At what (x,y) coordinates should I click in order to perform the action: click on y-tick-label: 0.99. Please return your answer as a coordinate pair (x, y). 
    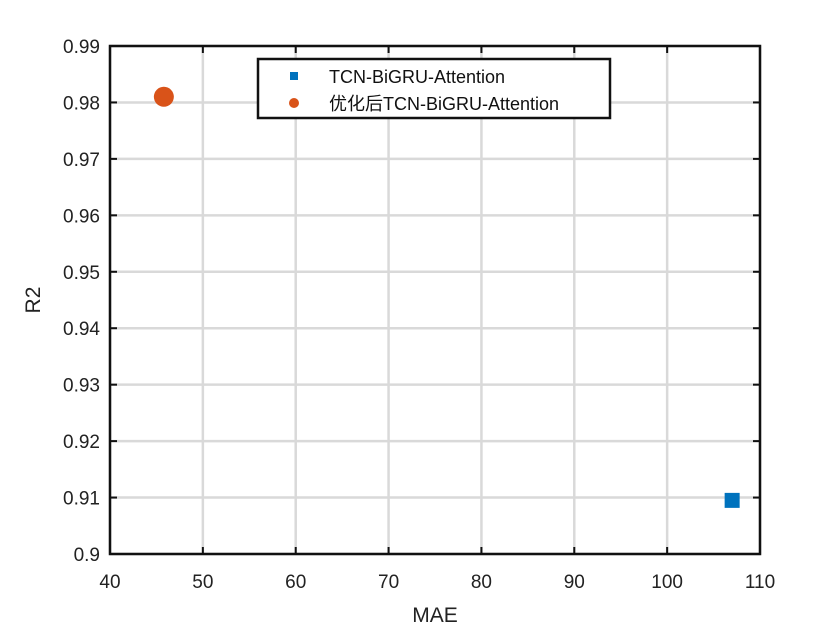
    Looking at the image, I should click on (81, 47).